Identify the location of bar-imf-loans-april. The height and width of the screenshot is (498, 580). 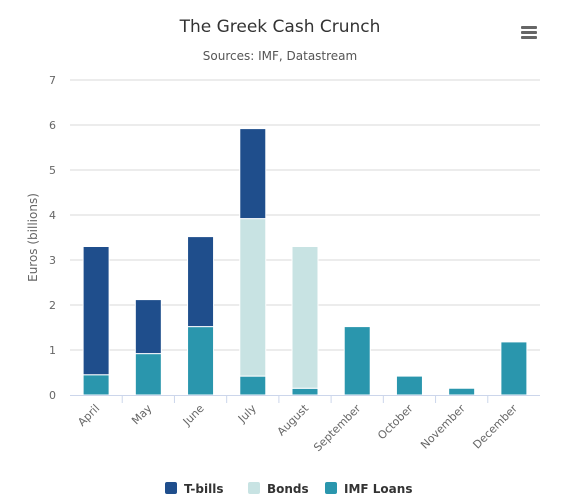
(96, 385).